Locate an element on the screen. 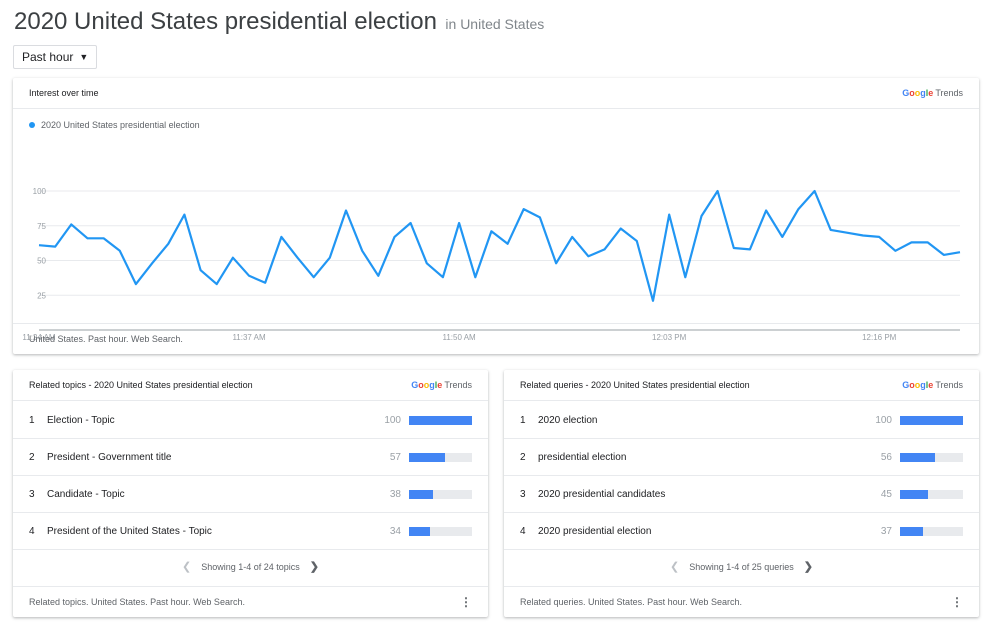 The width and height of the screenshot is (999, 638). item-name: Candidate - Topic is located at coordinates (86, 494).